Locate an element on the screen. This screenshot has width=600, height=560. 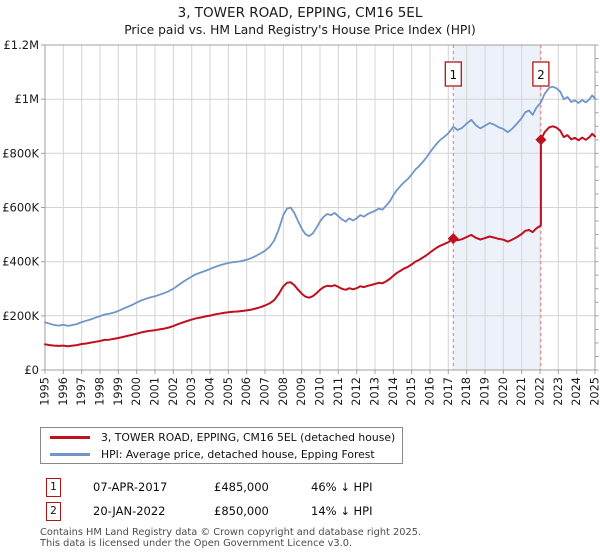
x-axis-label: 2010 is located at coordinates (320, 391).